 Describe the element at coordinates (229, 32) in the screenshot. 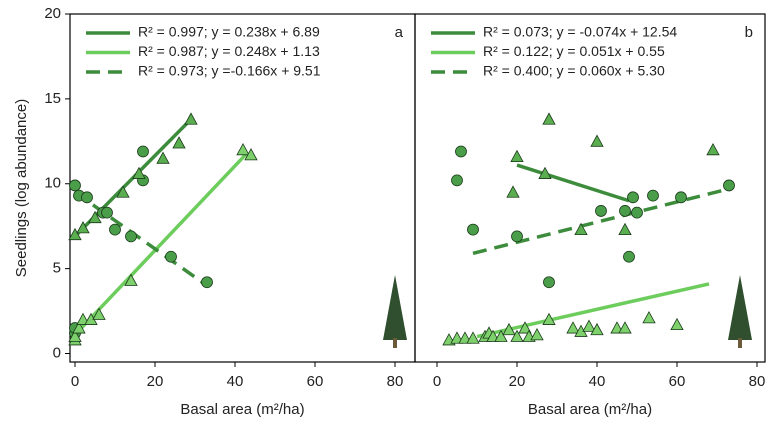

I see `legend-label: R² = 0.997; y = 0.238x + 6.89` at that location.